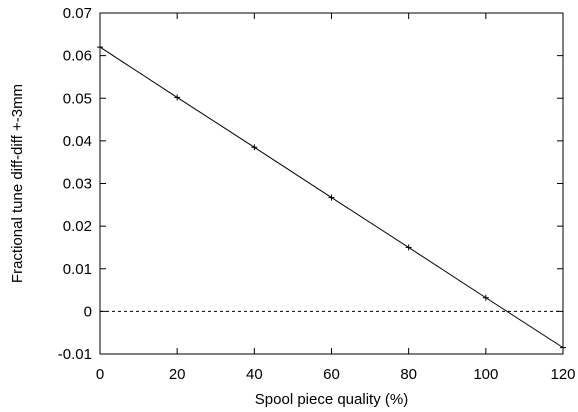 This screenshot has height=412, width=578. Describe the element at coordinates (408, 374) in the screenshot. I see `x-tick-label: 80` at that location.